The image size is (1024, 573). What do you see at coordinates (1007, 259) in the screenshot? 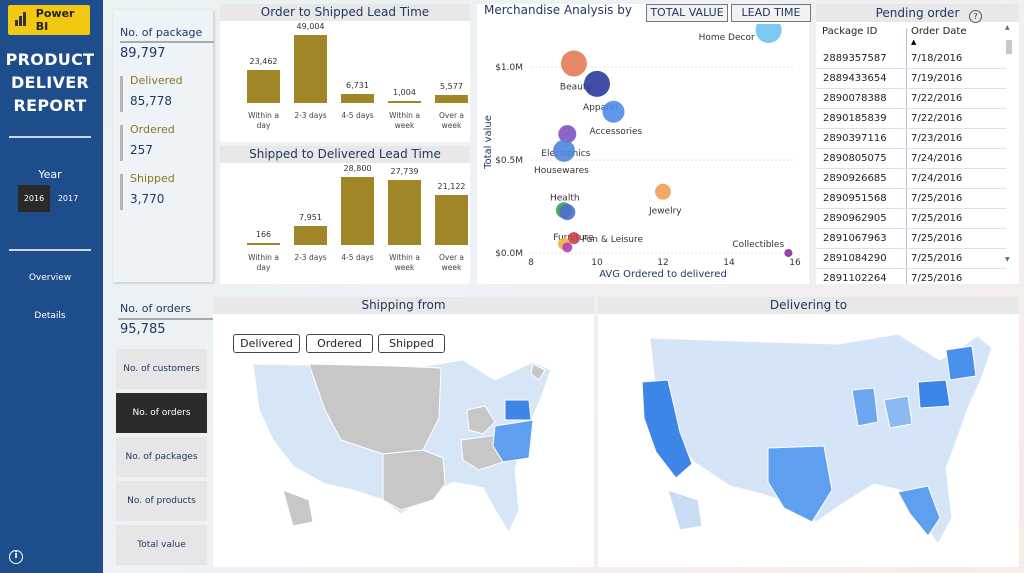
I see `scroll-down-icon: ▼` at bounding box center [1007, 259].